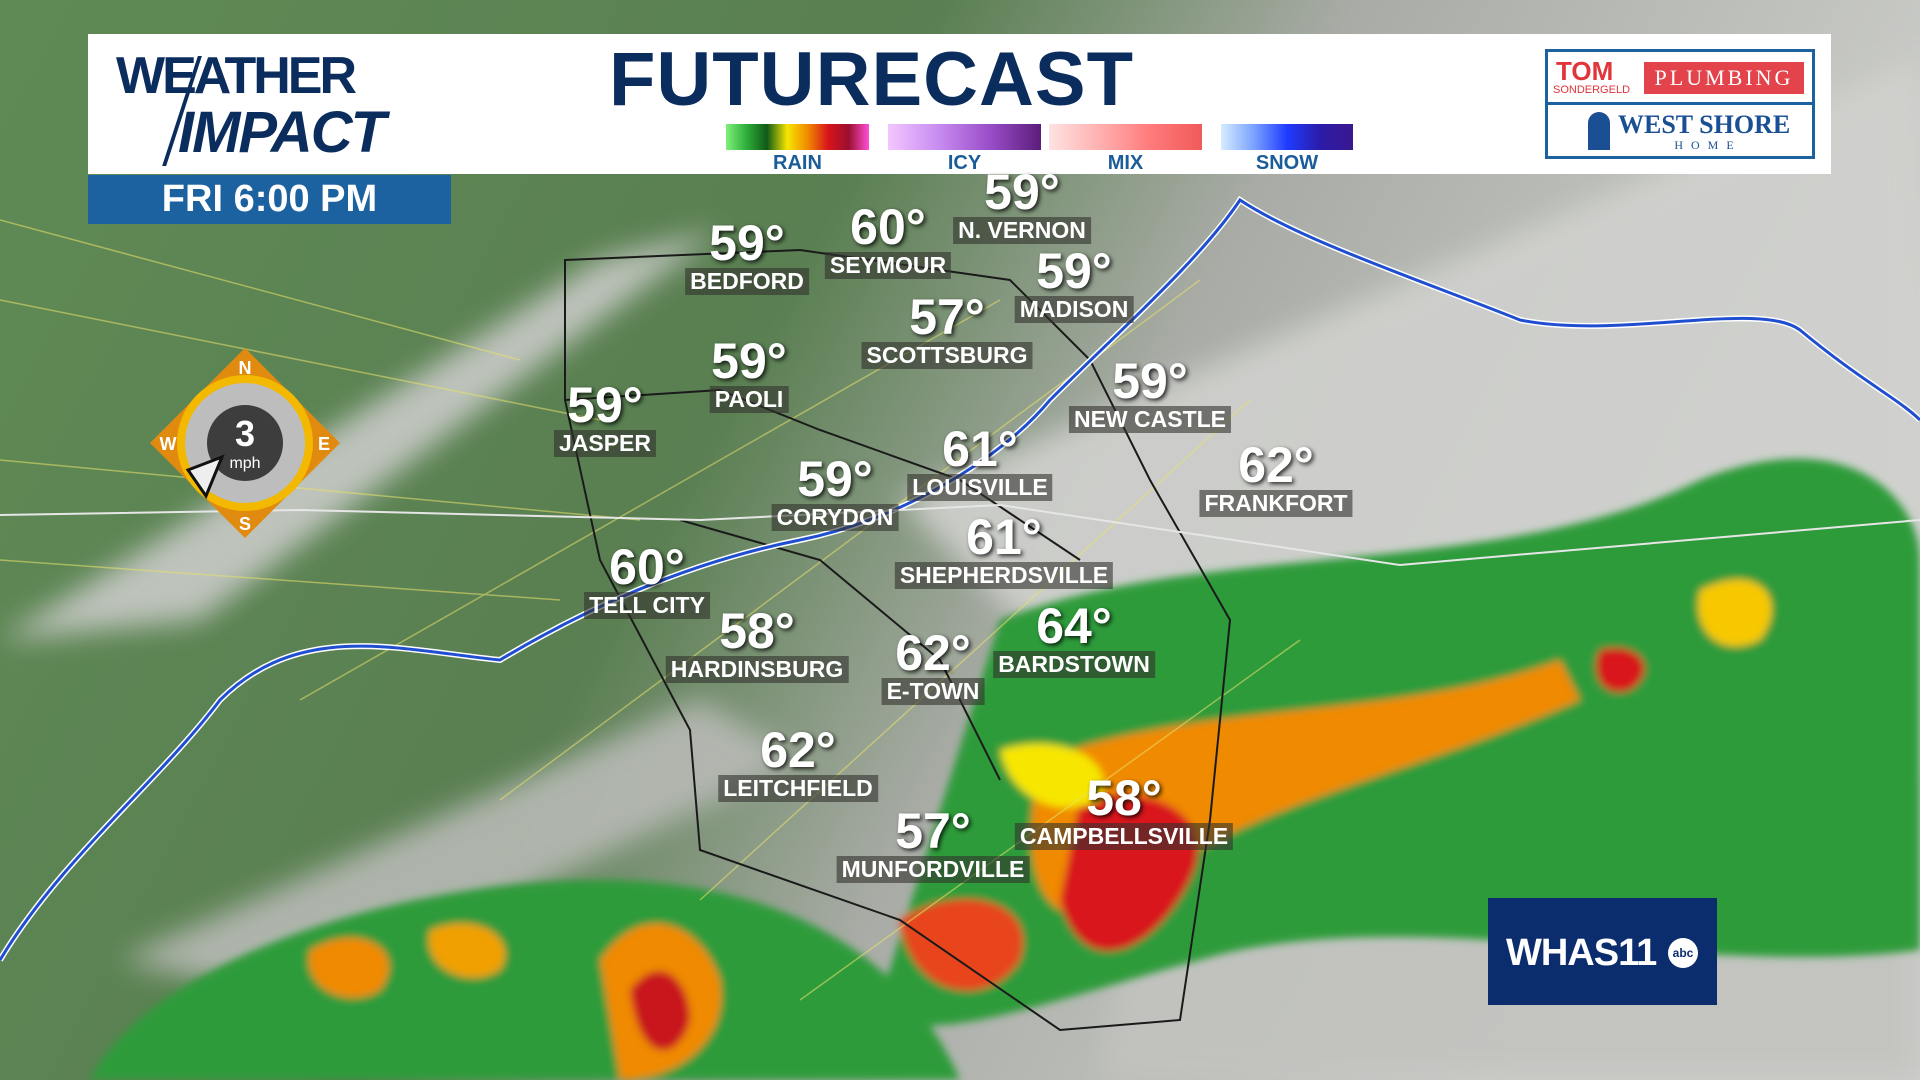 Image resolution: width=1920 pixels, height=1080 pixels. I want to click on sponsor-westshore: WEST SHORE, so click(1704, 124).